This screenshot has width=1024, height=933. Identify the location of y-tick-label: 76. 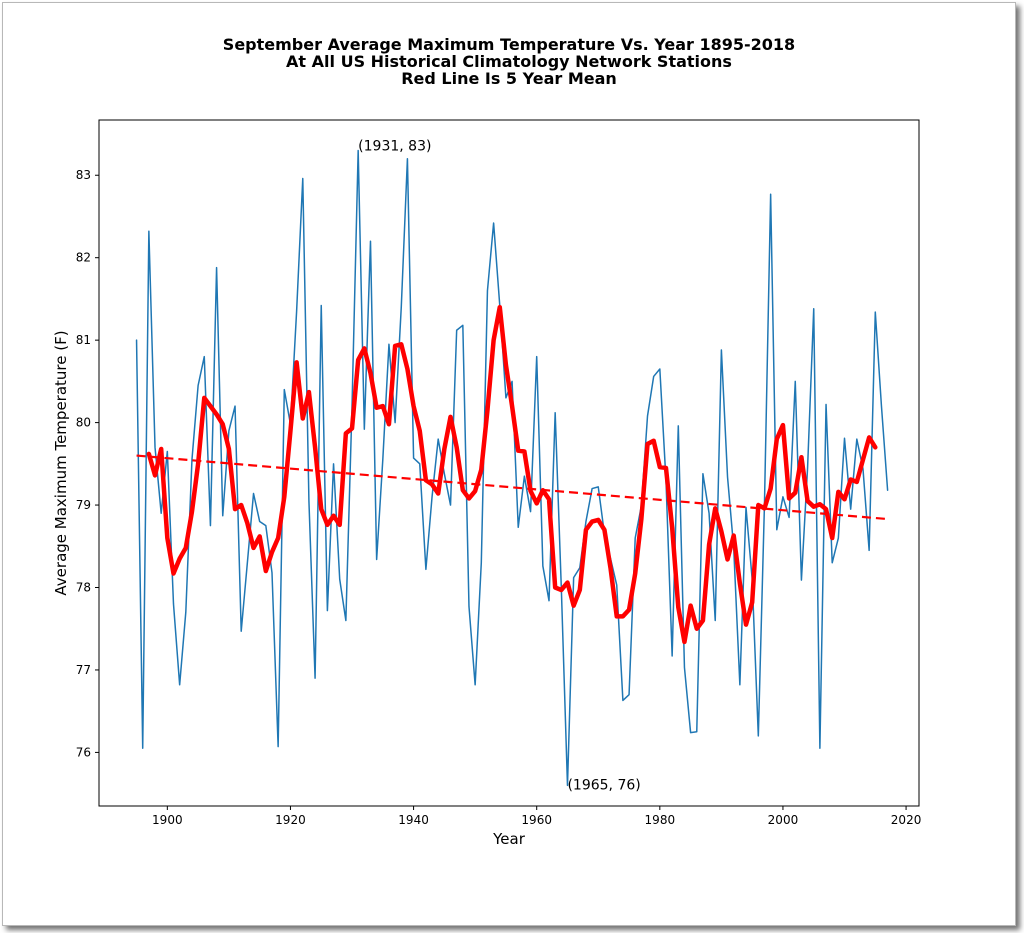
(83, 752).